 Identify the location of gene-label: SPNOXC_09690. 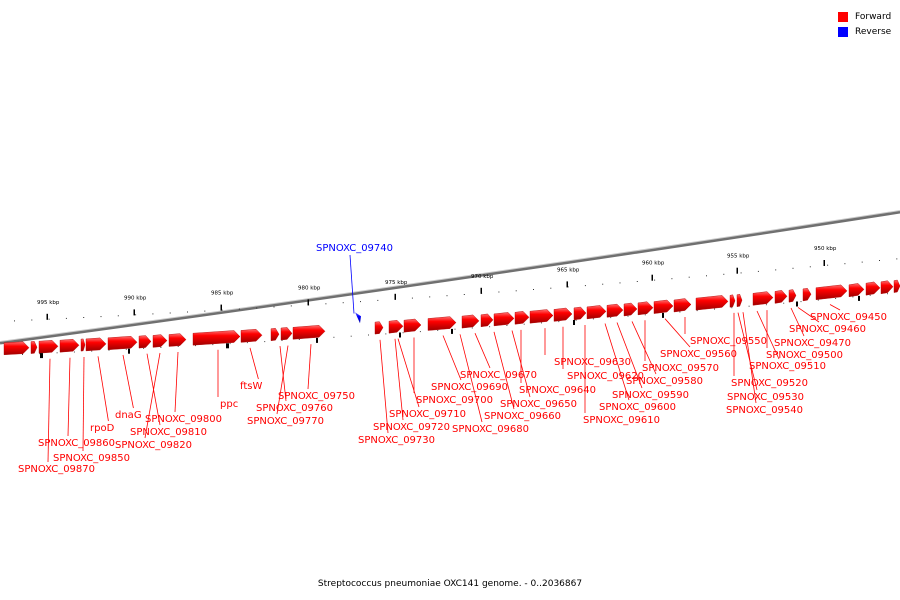
(469, 387).